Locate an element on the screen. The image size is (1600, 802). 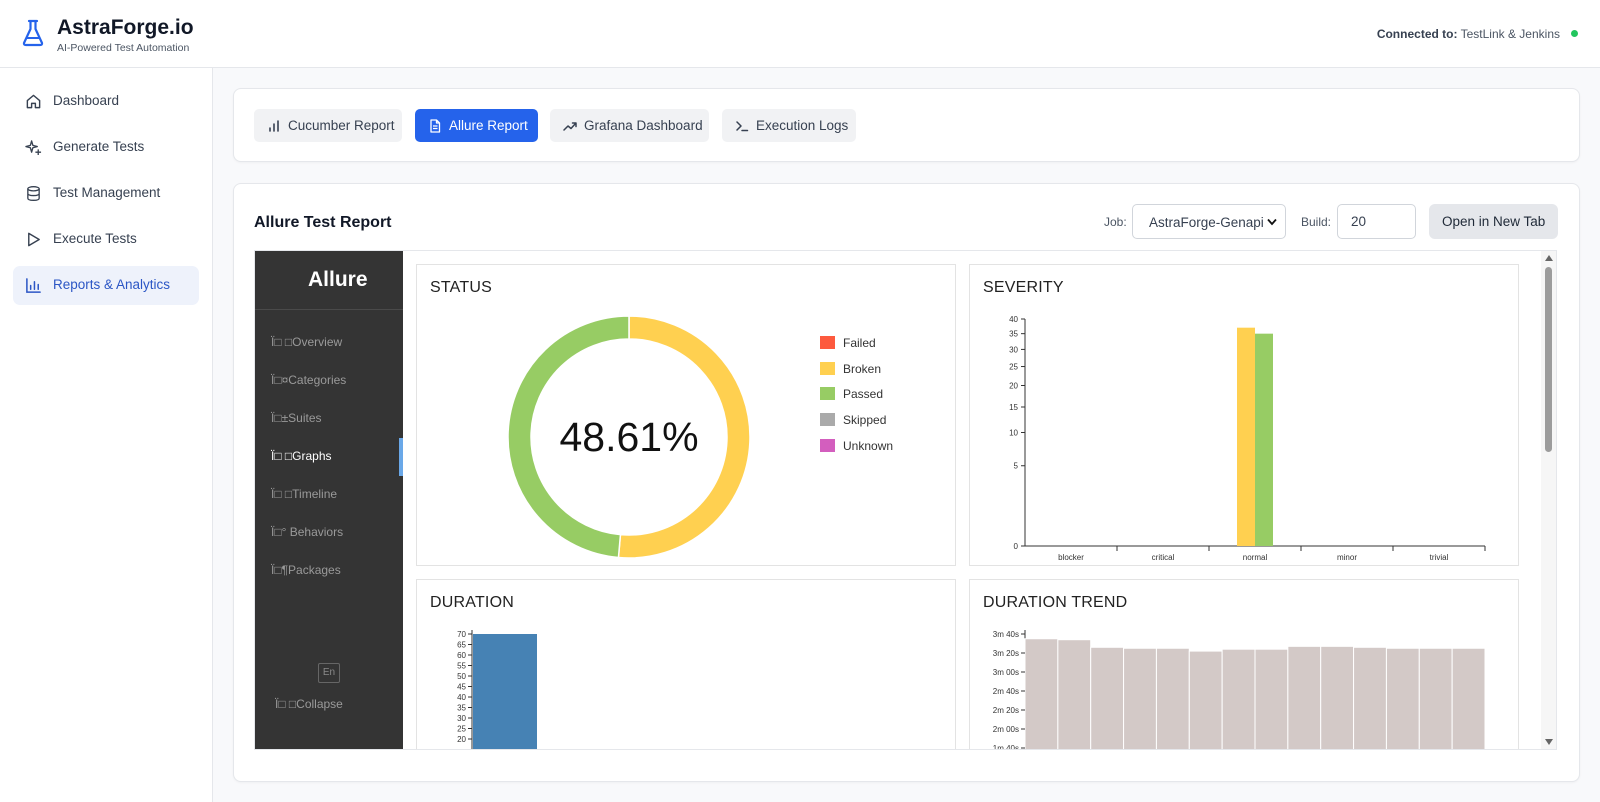
allure-nav-suites: Ï□±Suites is located at coordinates (296, 418).